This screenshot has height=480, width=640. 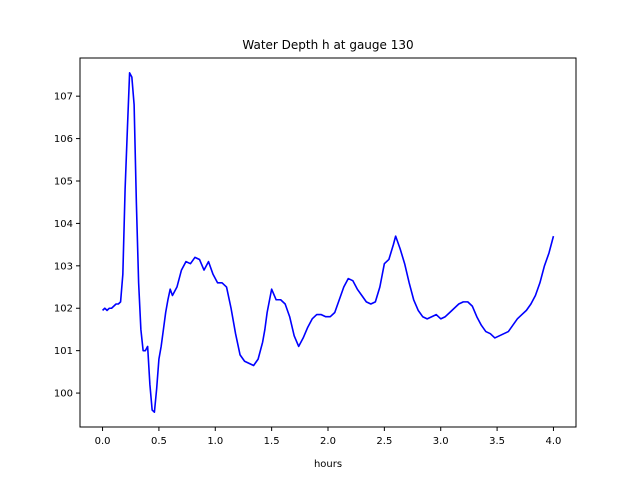 I want to click on y-tick-label: 100, so click(x=63, y=394).